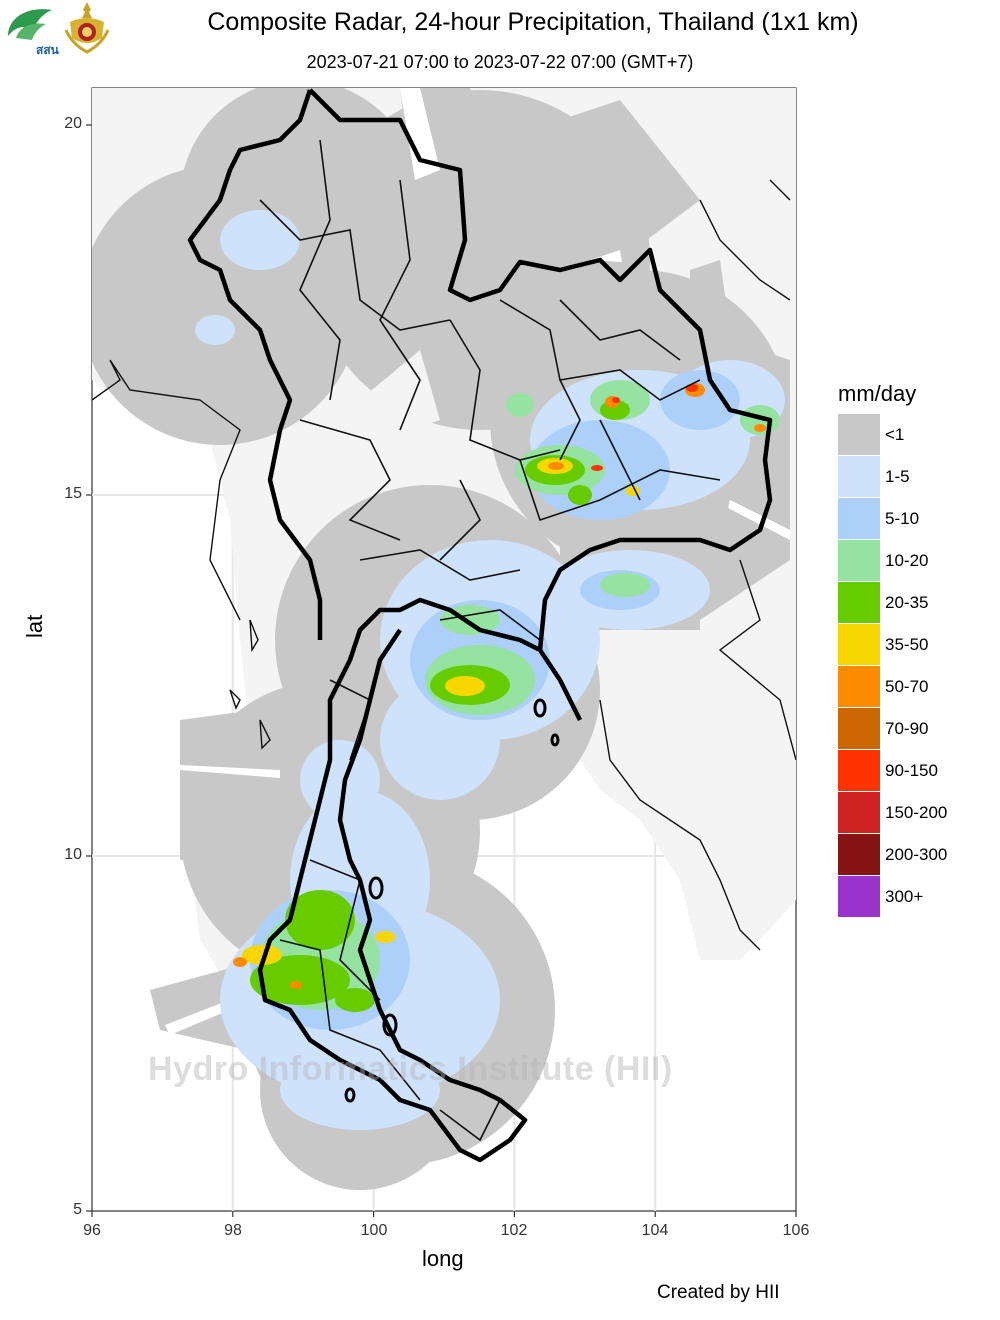  What do you see at coordinates (902, 518) in the screenshot?
I see `legend-label: 5-10` at bounding box center [902, 518].